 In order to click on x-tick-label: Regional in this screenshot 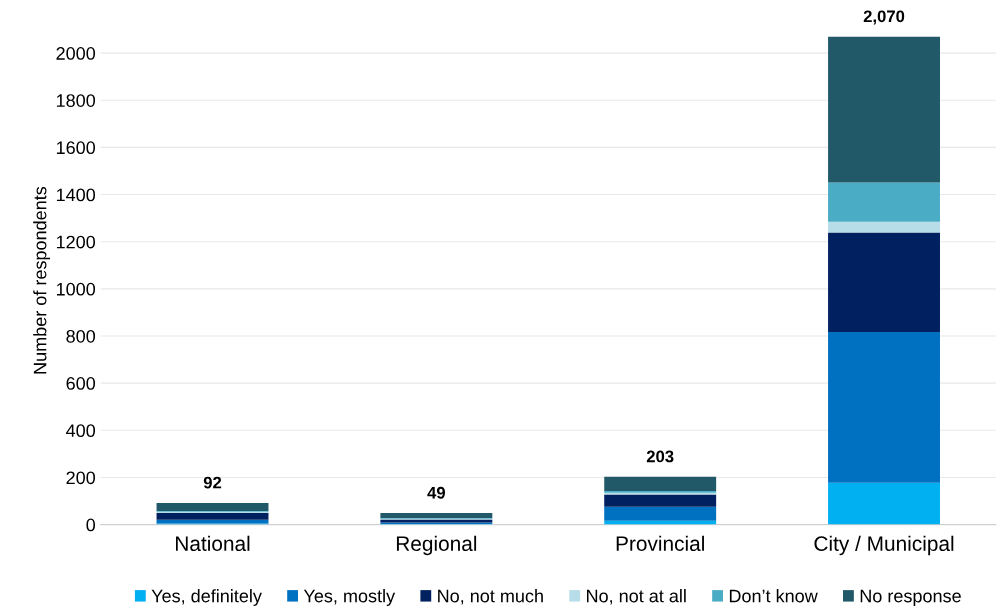, I will do `click(436, 545)`.